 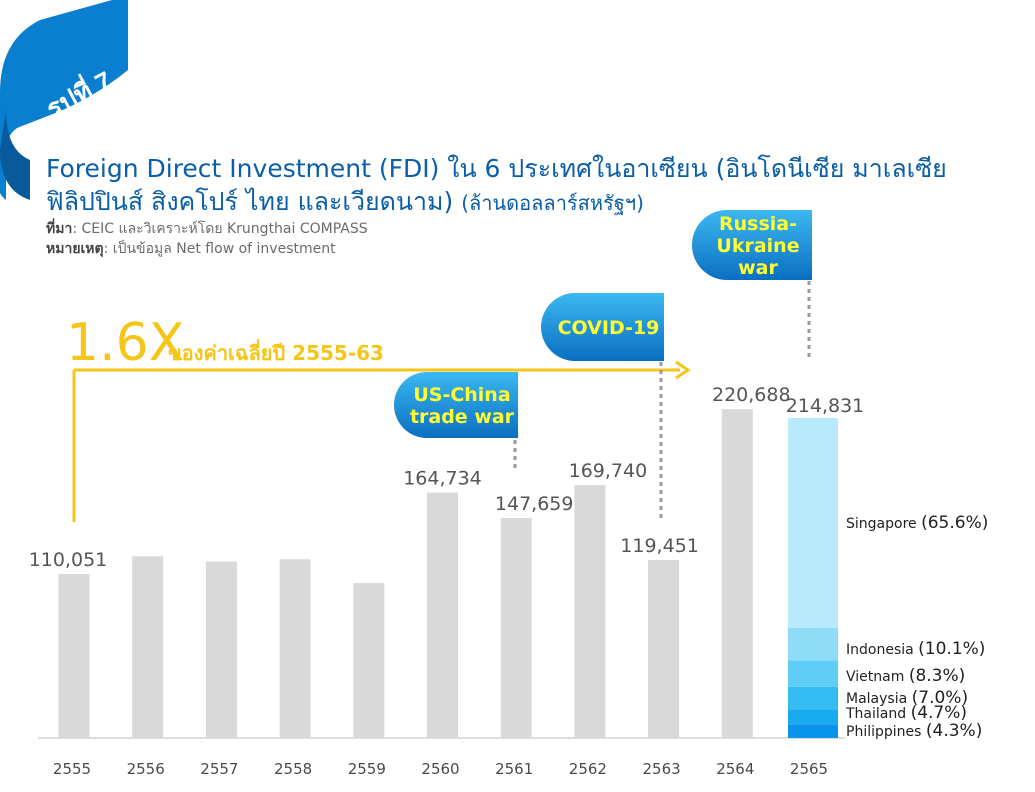 I want to click on event-label-covid-19-0: COVID-19, so click(x=609, y=328).